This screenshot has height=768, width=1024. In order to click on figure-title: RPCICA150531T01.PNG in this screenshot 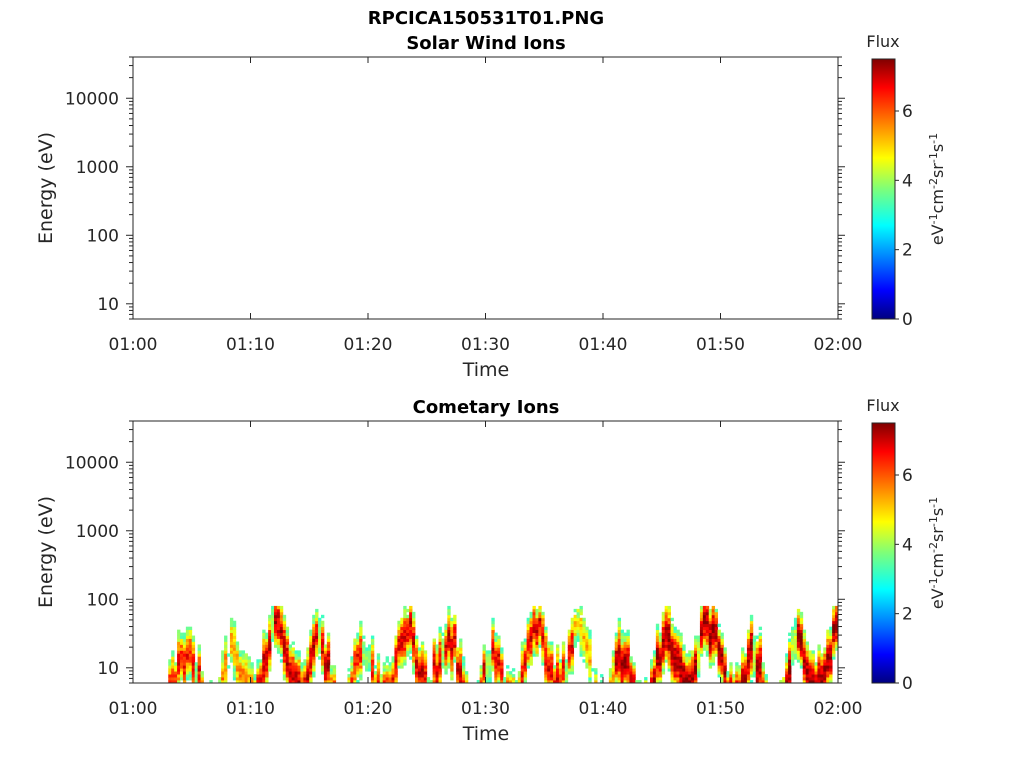, I will do `click(486, 18)`.